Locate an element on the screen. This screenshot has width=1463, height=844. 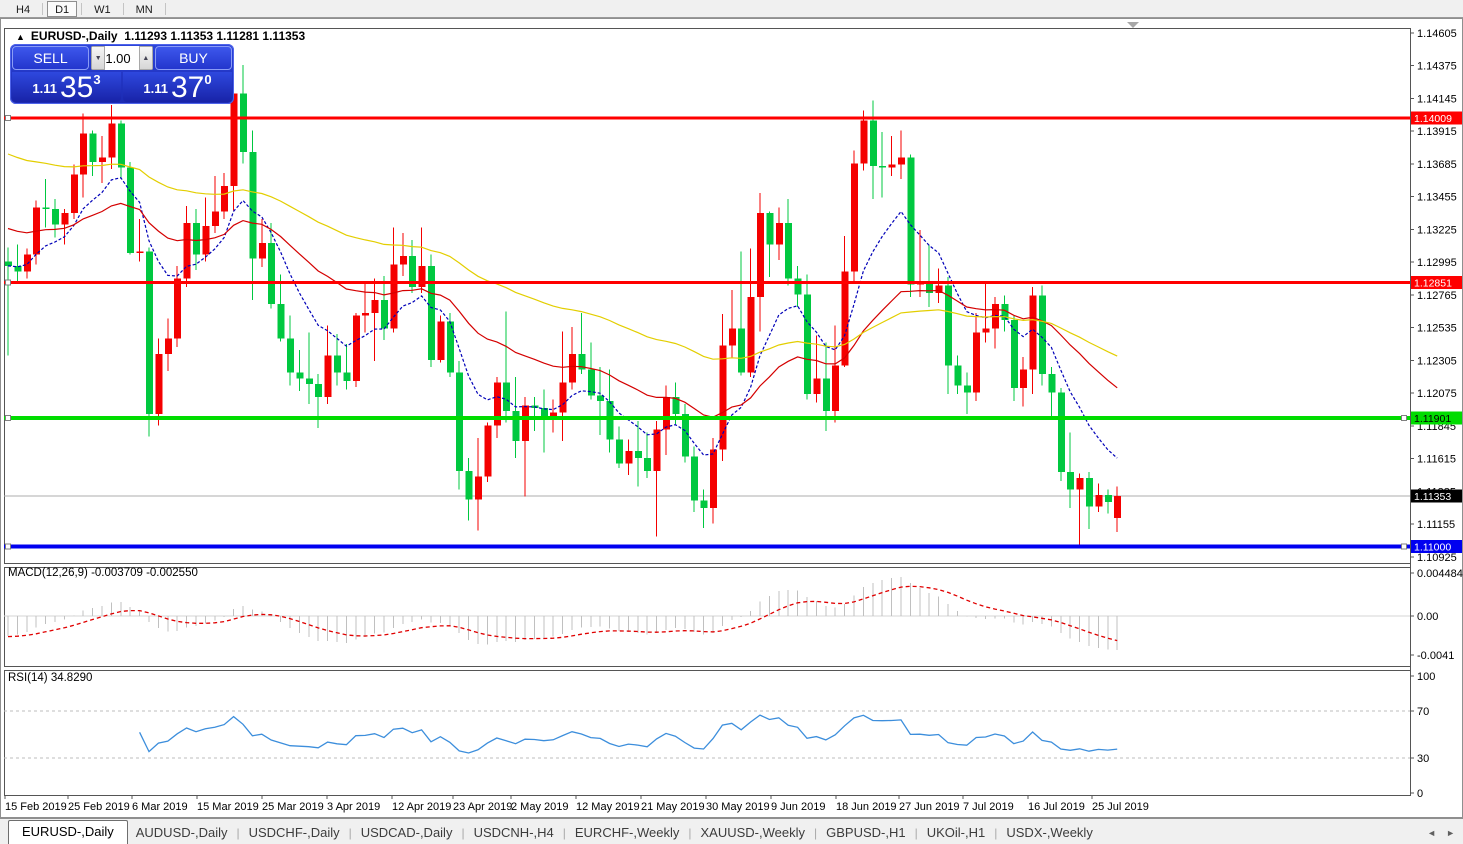
chart-tab-xauusd-weekly: XAUUSD-,Weekly is located at coordinates (753, 832).